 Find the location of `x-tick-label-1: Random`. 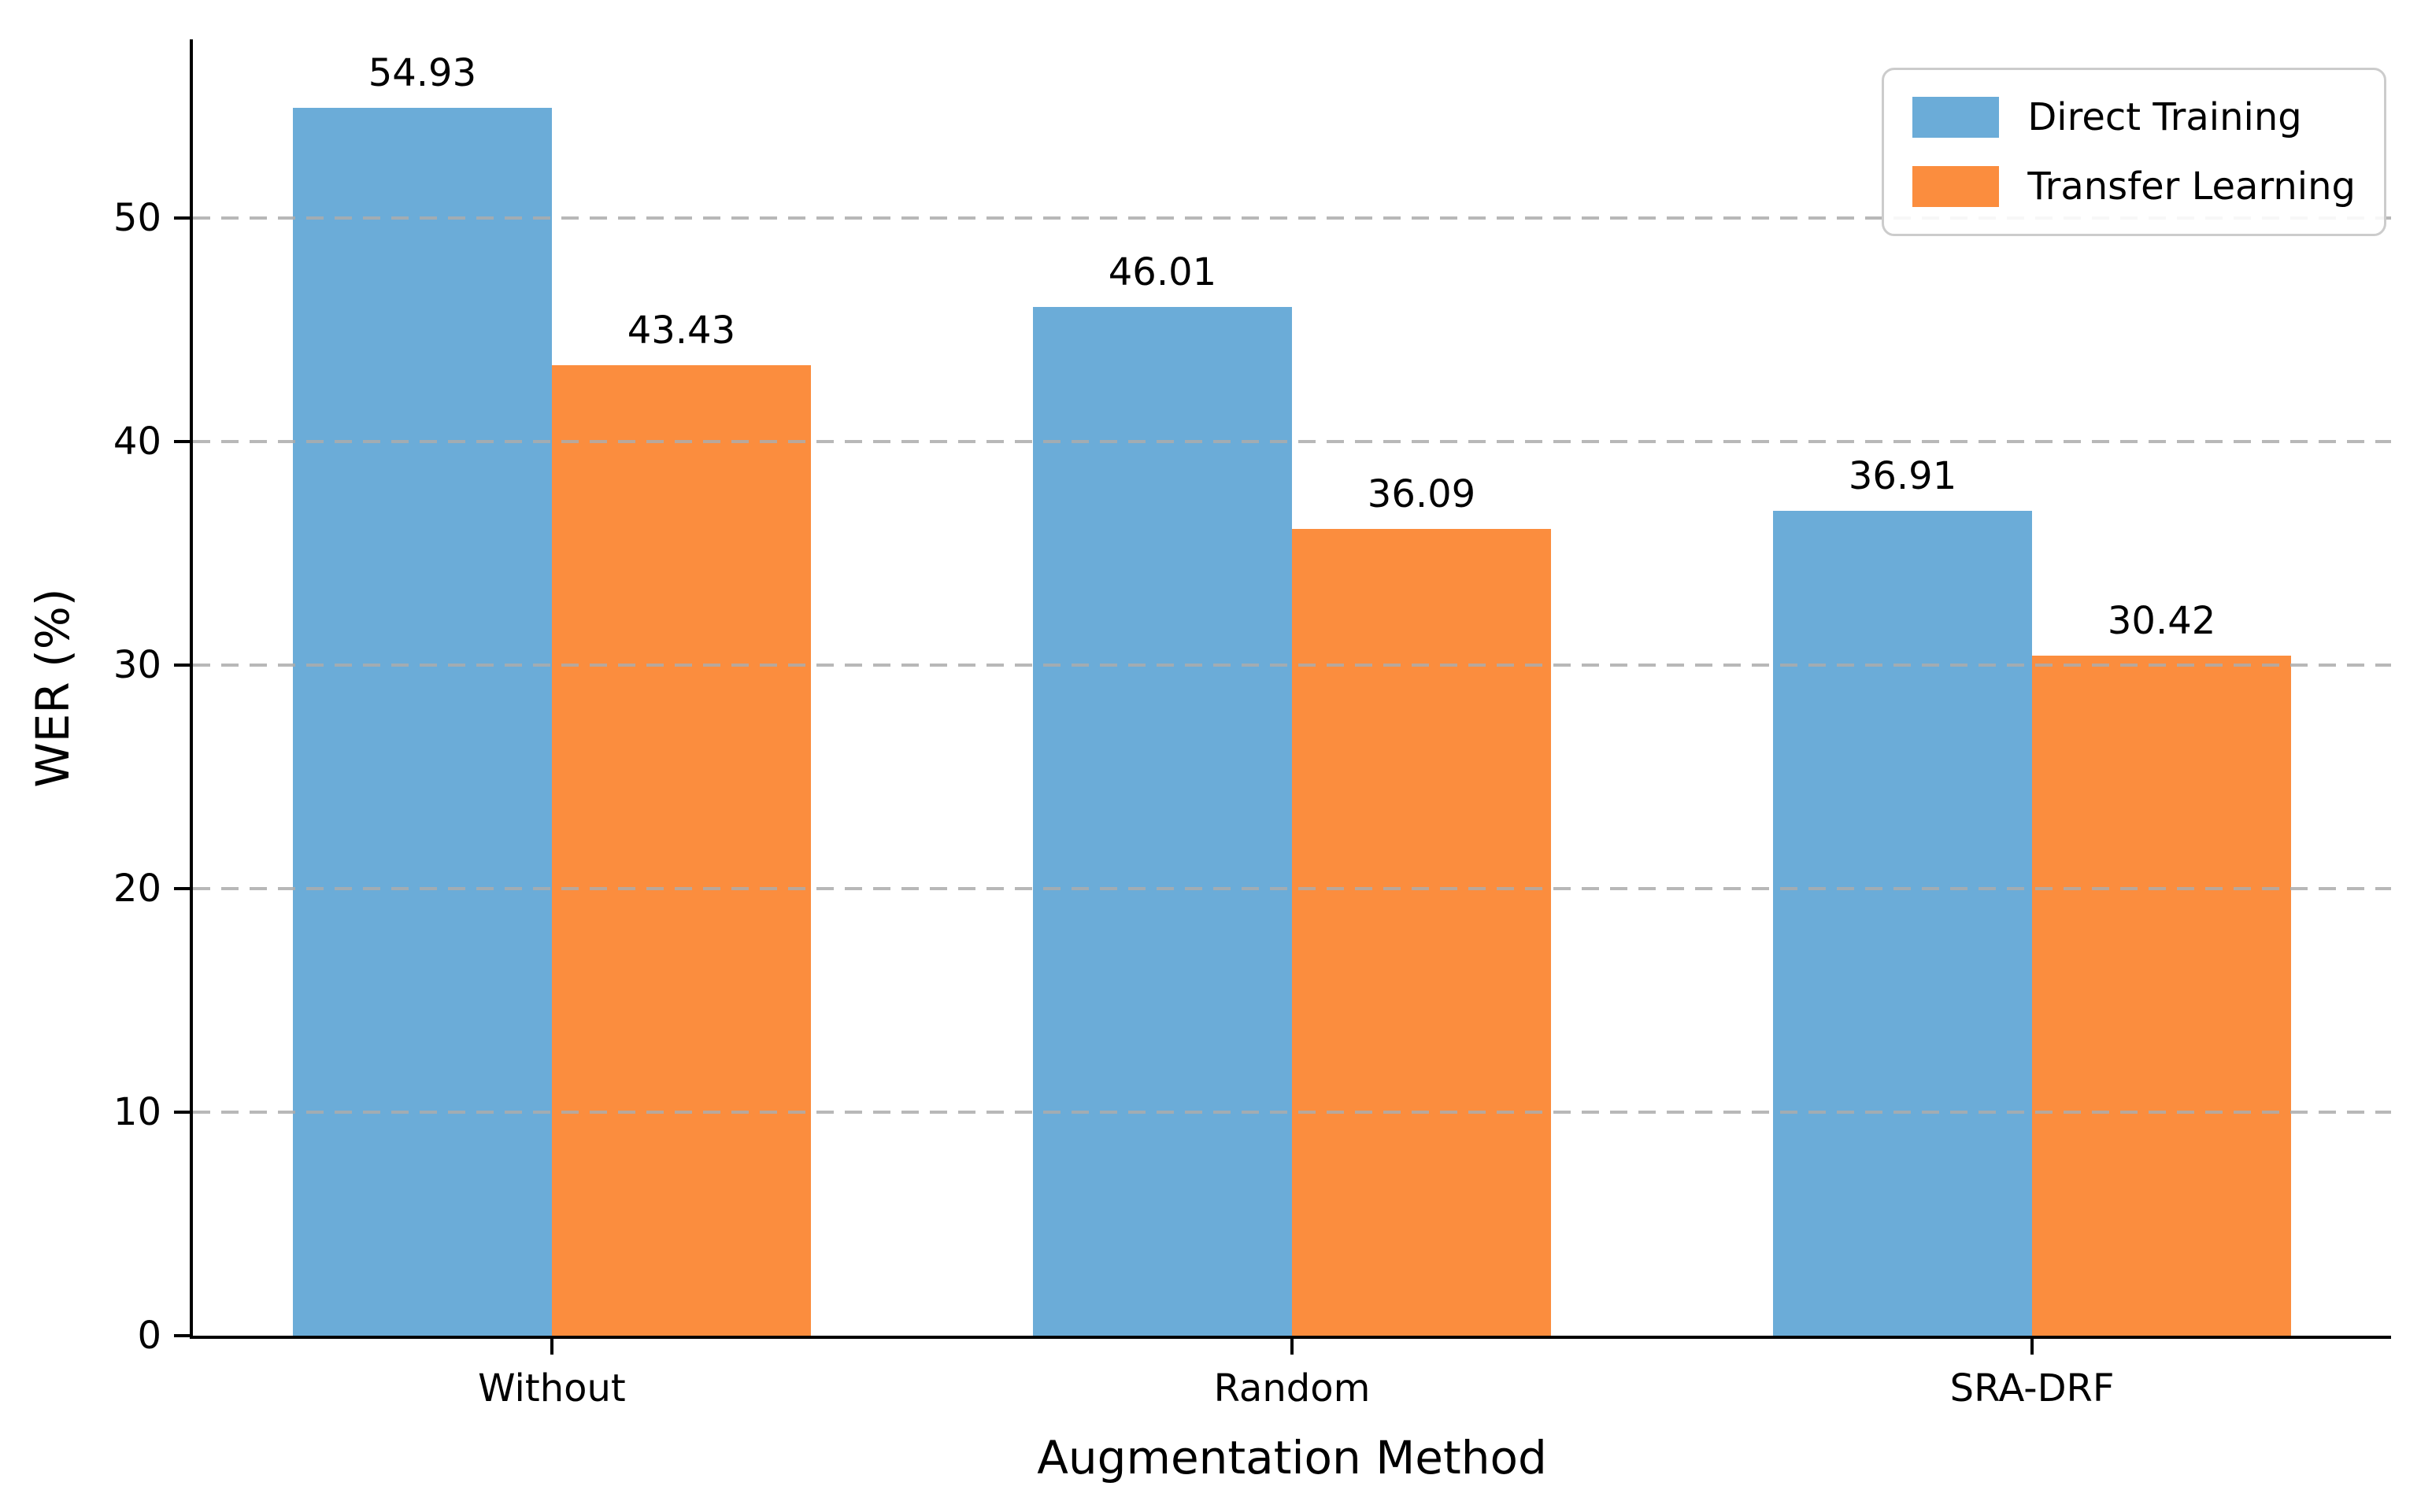

x-tick-label-1: Random is located at coordinates (1292, 1388).